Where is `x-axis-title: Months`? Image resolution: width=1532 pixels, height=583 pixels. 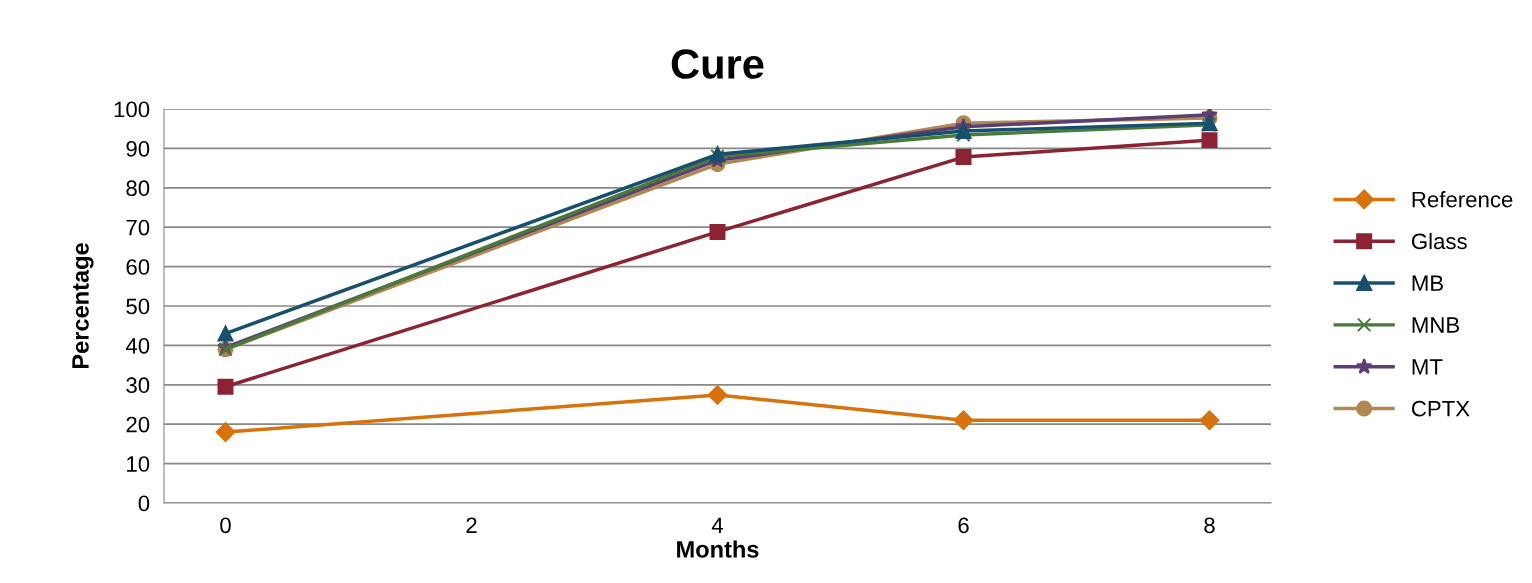
x-axis-title: Months is located at coordinates (718, 549).